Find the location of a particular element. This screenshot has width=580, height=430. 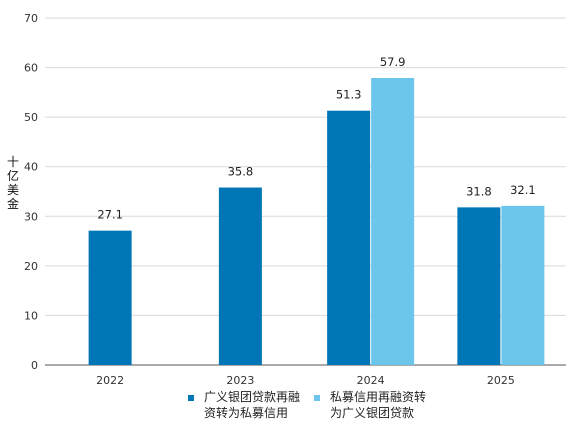

legend-item-series-1: 广义银团贷款再融 资转为私募信用 is located at coordinates (244, 405).